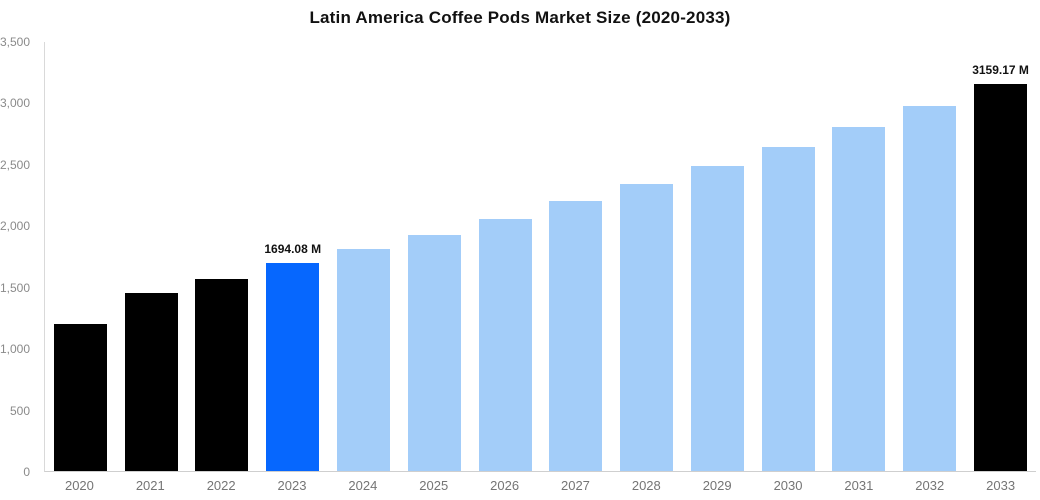 The width and height of the screenshot is (1040, 500). What do you see at coordinates (434, 353) in the screenshot?
I see `bar-2025` at bounding box center [434, 353].